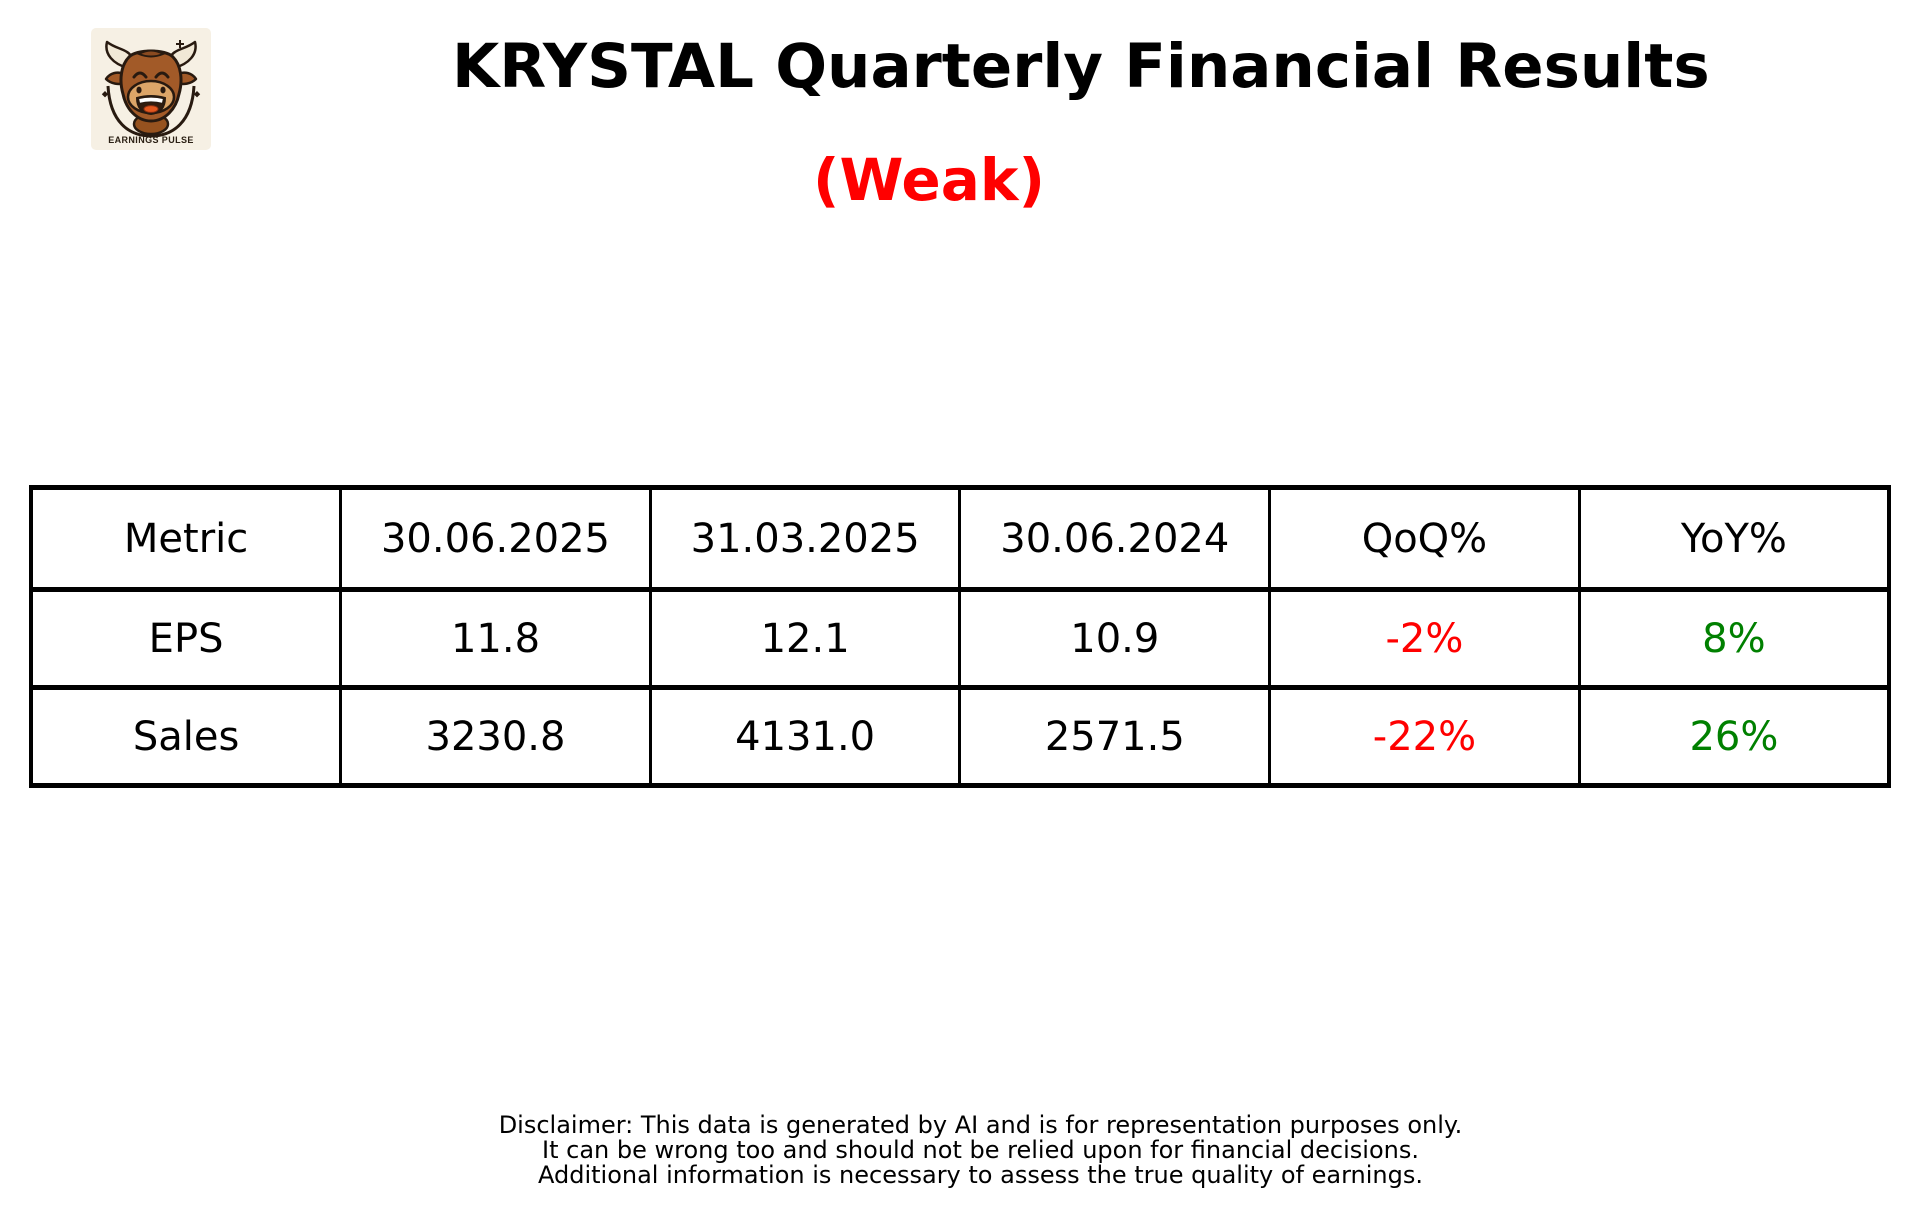 The image size is (1919, 1220). Describe the element at coordinates (1424, 736) in the screenshot. I see `qoq-cell: -22%` at that location.